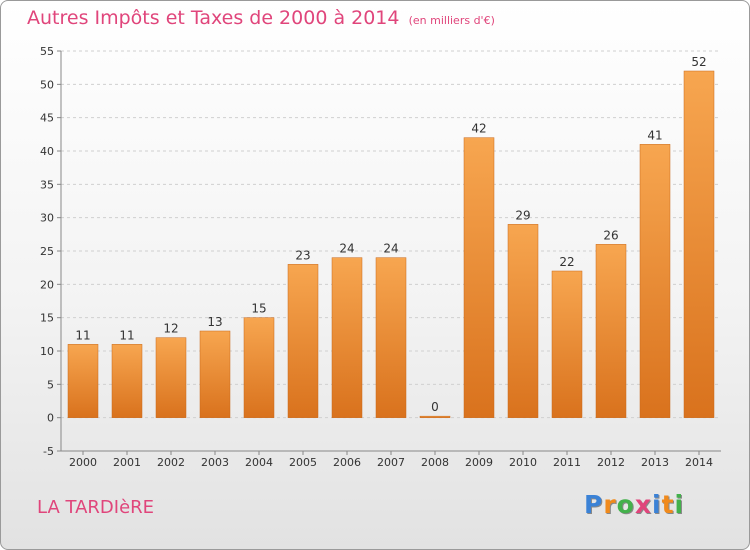  Describe the element at coordinates (347, 462) in the screenshot. I see `x-tick-label: 2006` at that location.